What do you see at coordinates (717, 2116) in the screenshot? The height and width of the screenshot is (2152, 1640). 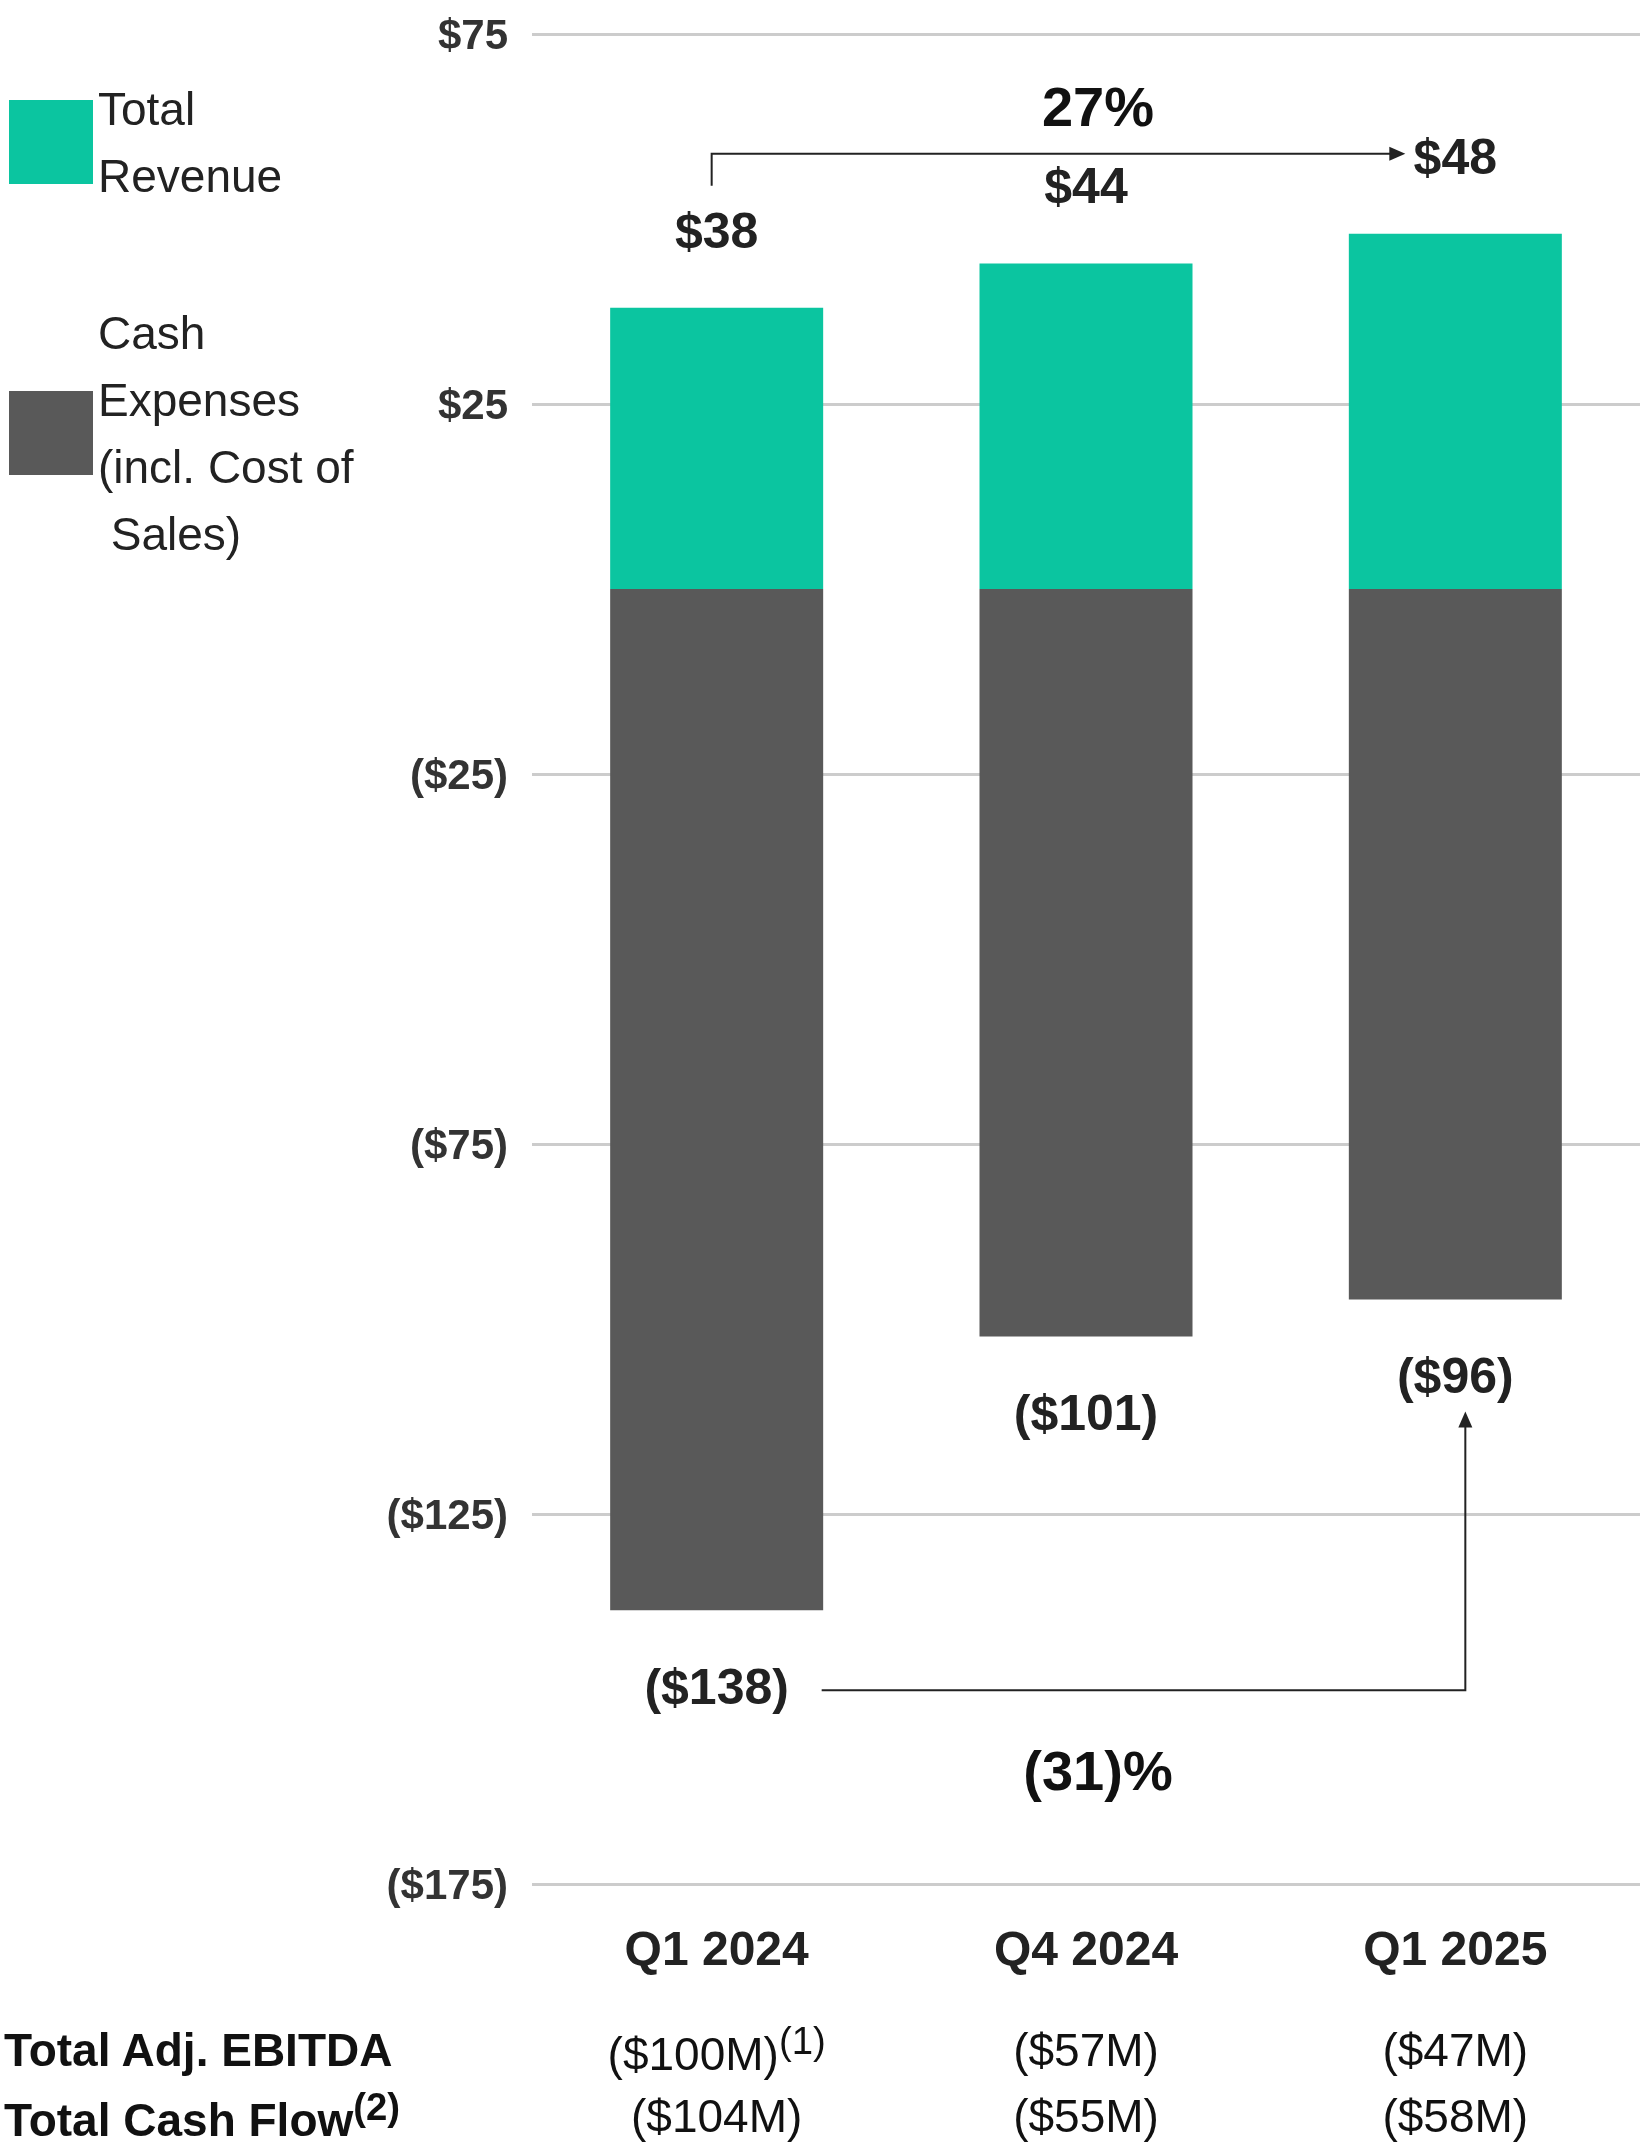 I see `text: ($104M)` at bounding box center [717, 2116].